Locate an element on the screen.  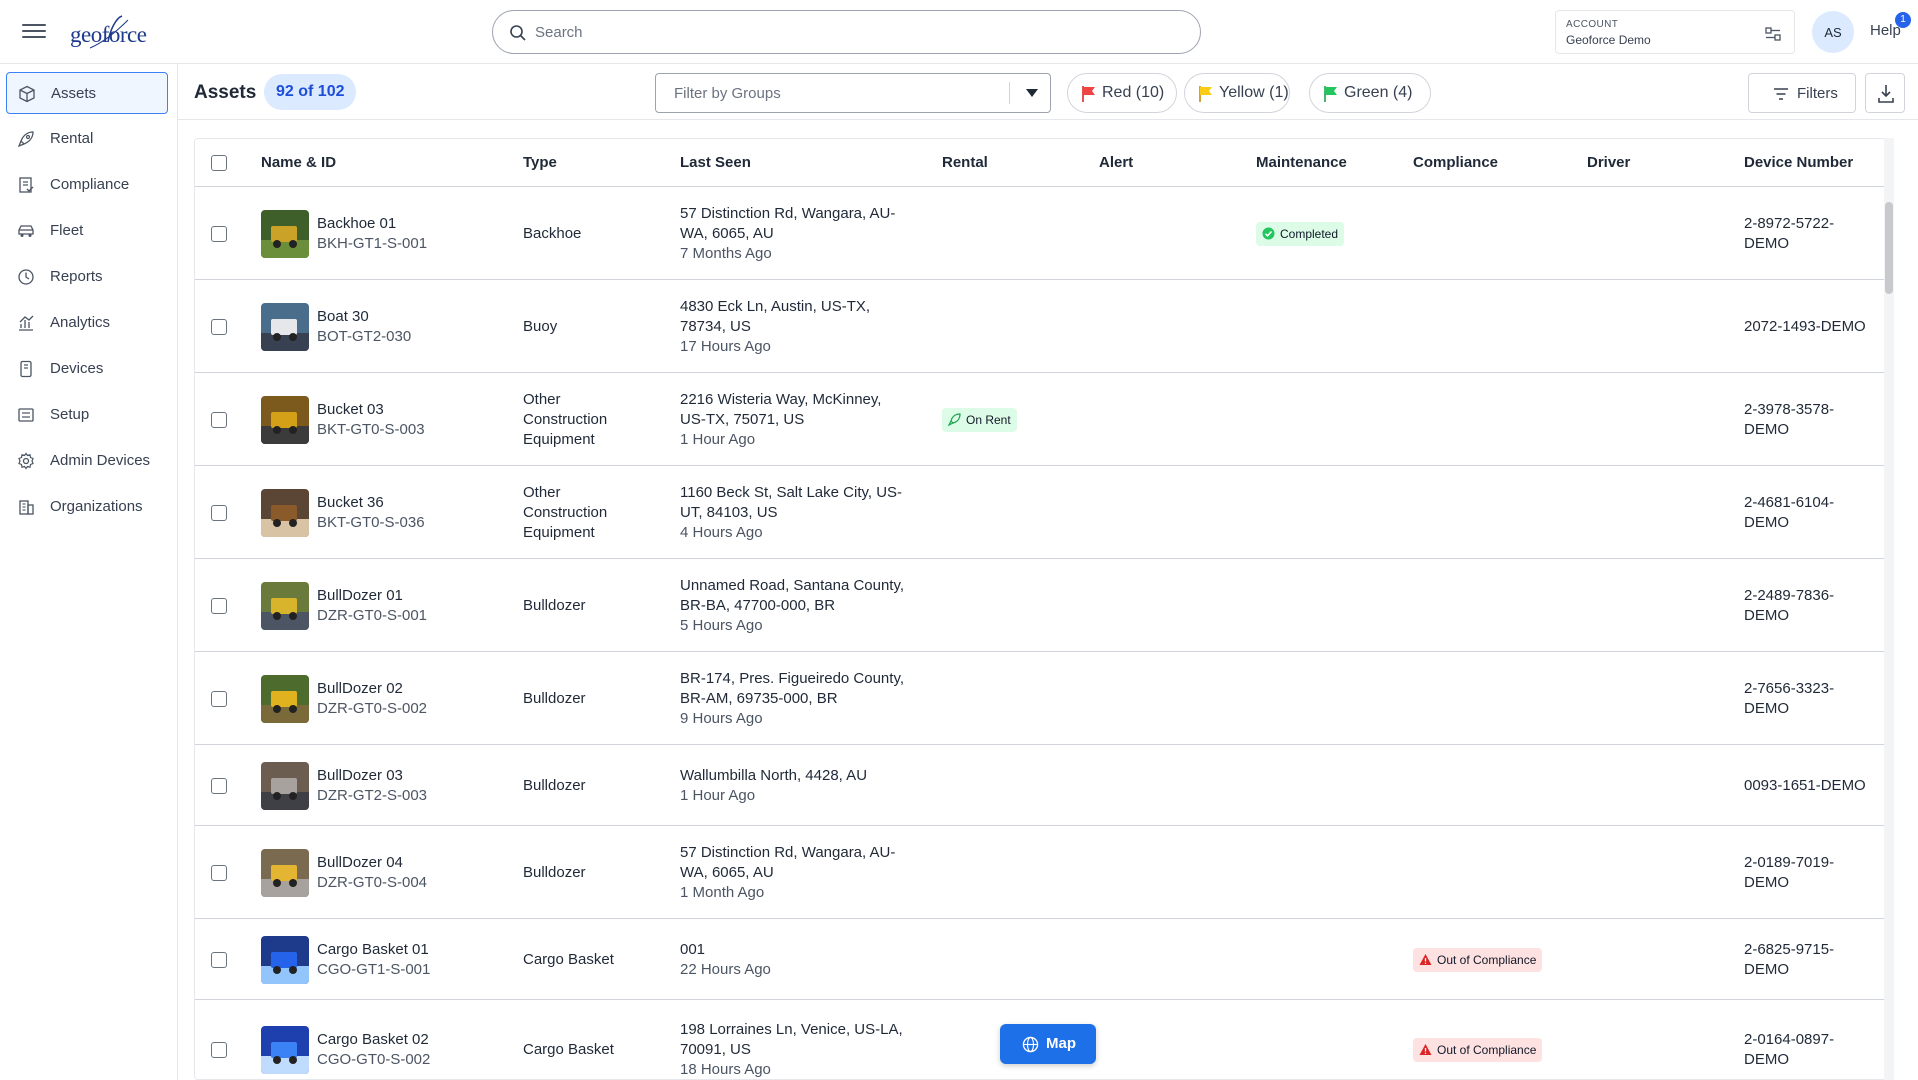
yellow-flag-filter: Yellow (1) is located at coordinates (1237, 93).